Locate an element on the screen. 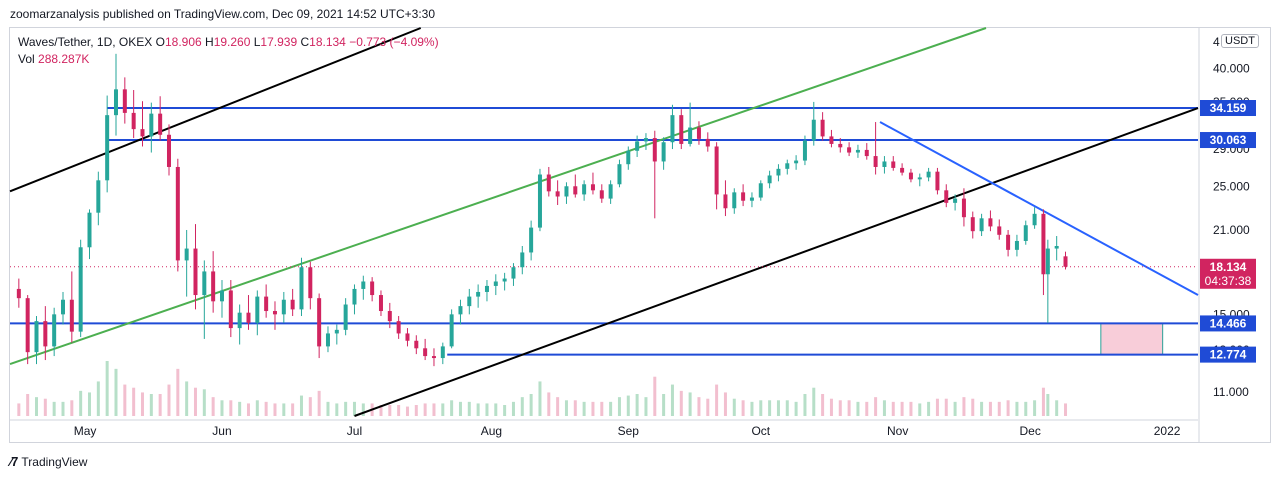 This screenshot has width=1280, height=479. x-tick-label: May is located at coordinates (85, 431).